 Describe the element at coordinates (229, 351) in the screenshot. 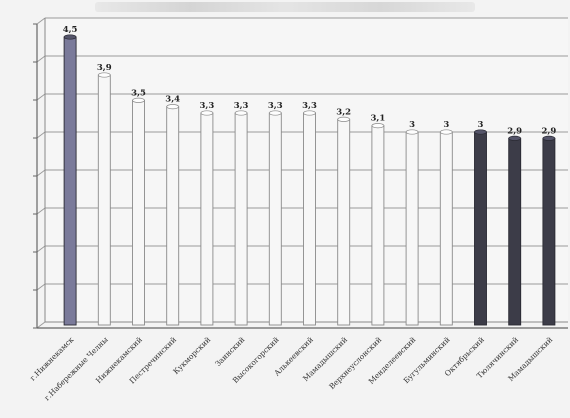

I see `category-label: Заинский` at that location.